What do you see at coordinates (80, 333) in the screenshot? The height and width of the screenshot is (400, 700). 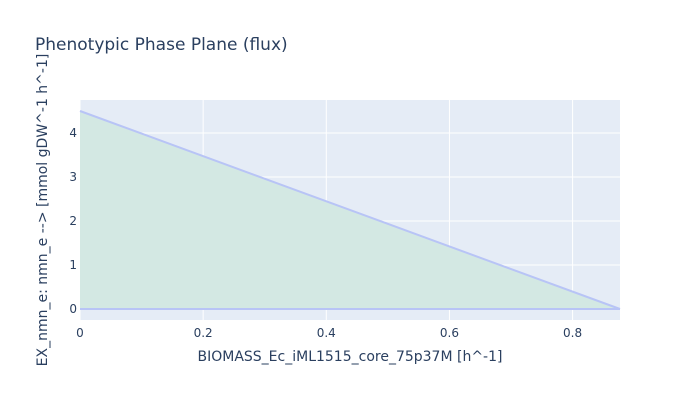 I see `x-tick-label-0: 0` at bounding box center [80, 333].